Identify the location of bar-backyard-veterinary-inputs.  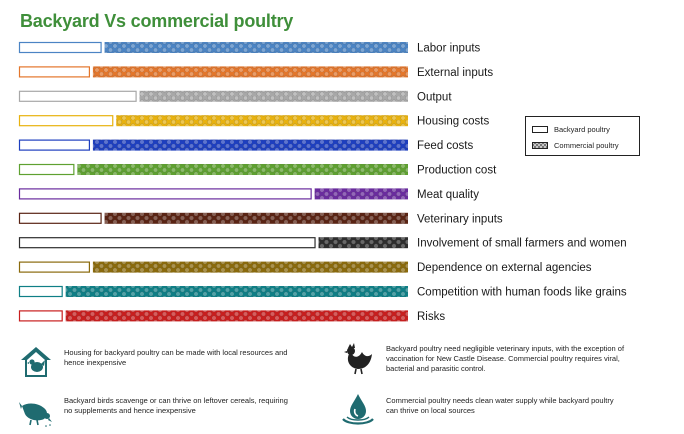
(60, 218).